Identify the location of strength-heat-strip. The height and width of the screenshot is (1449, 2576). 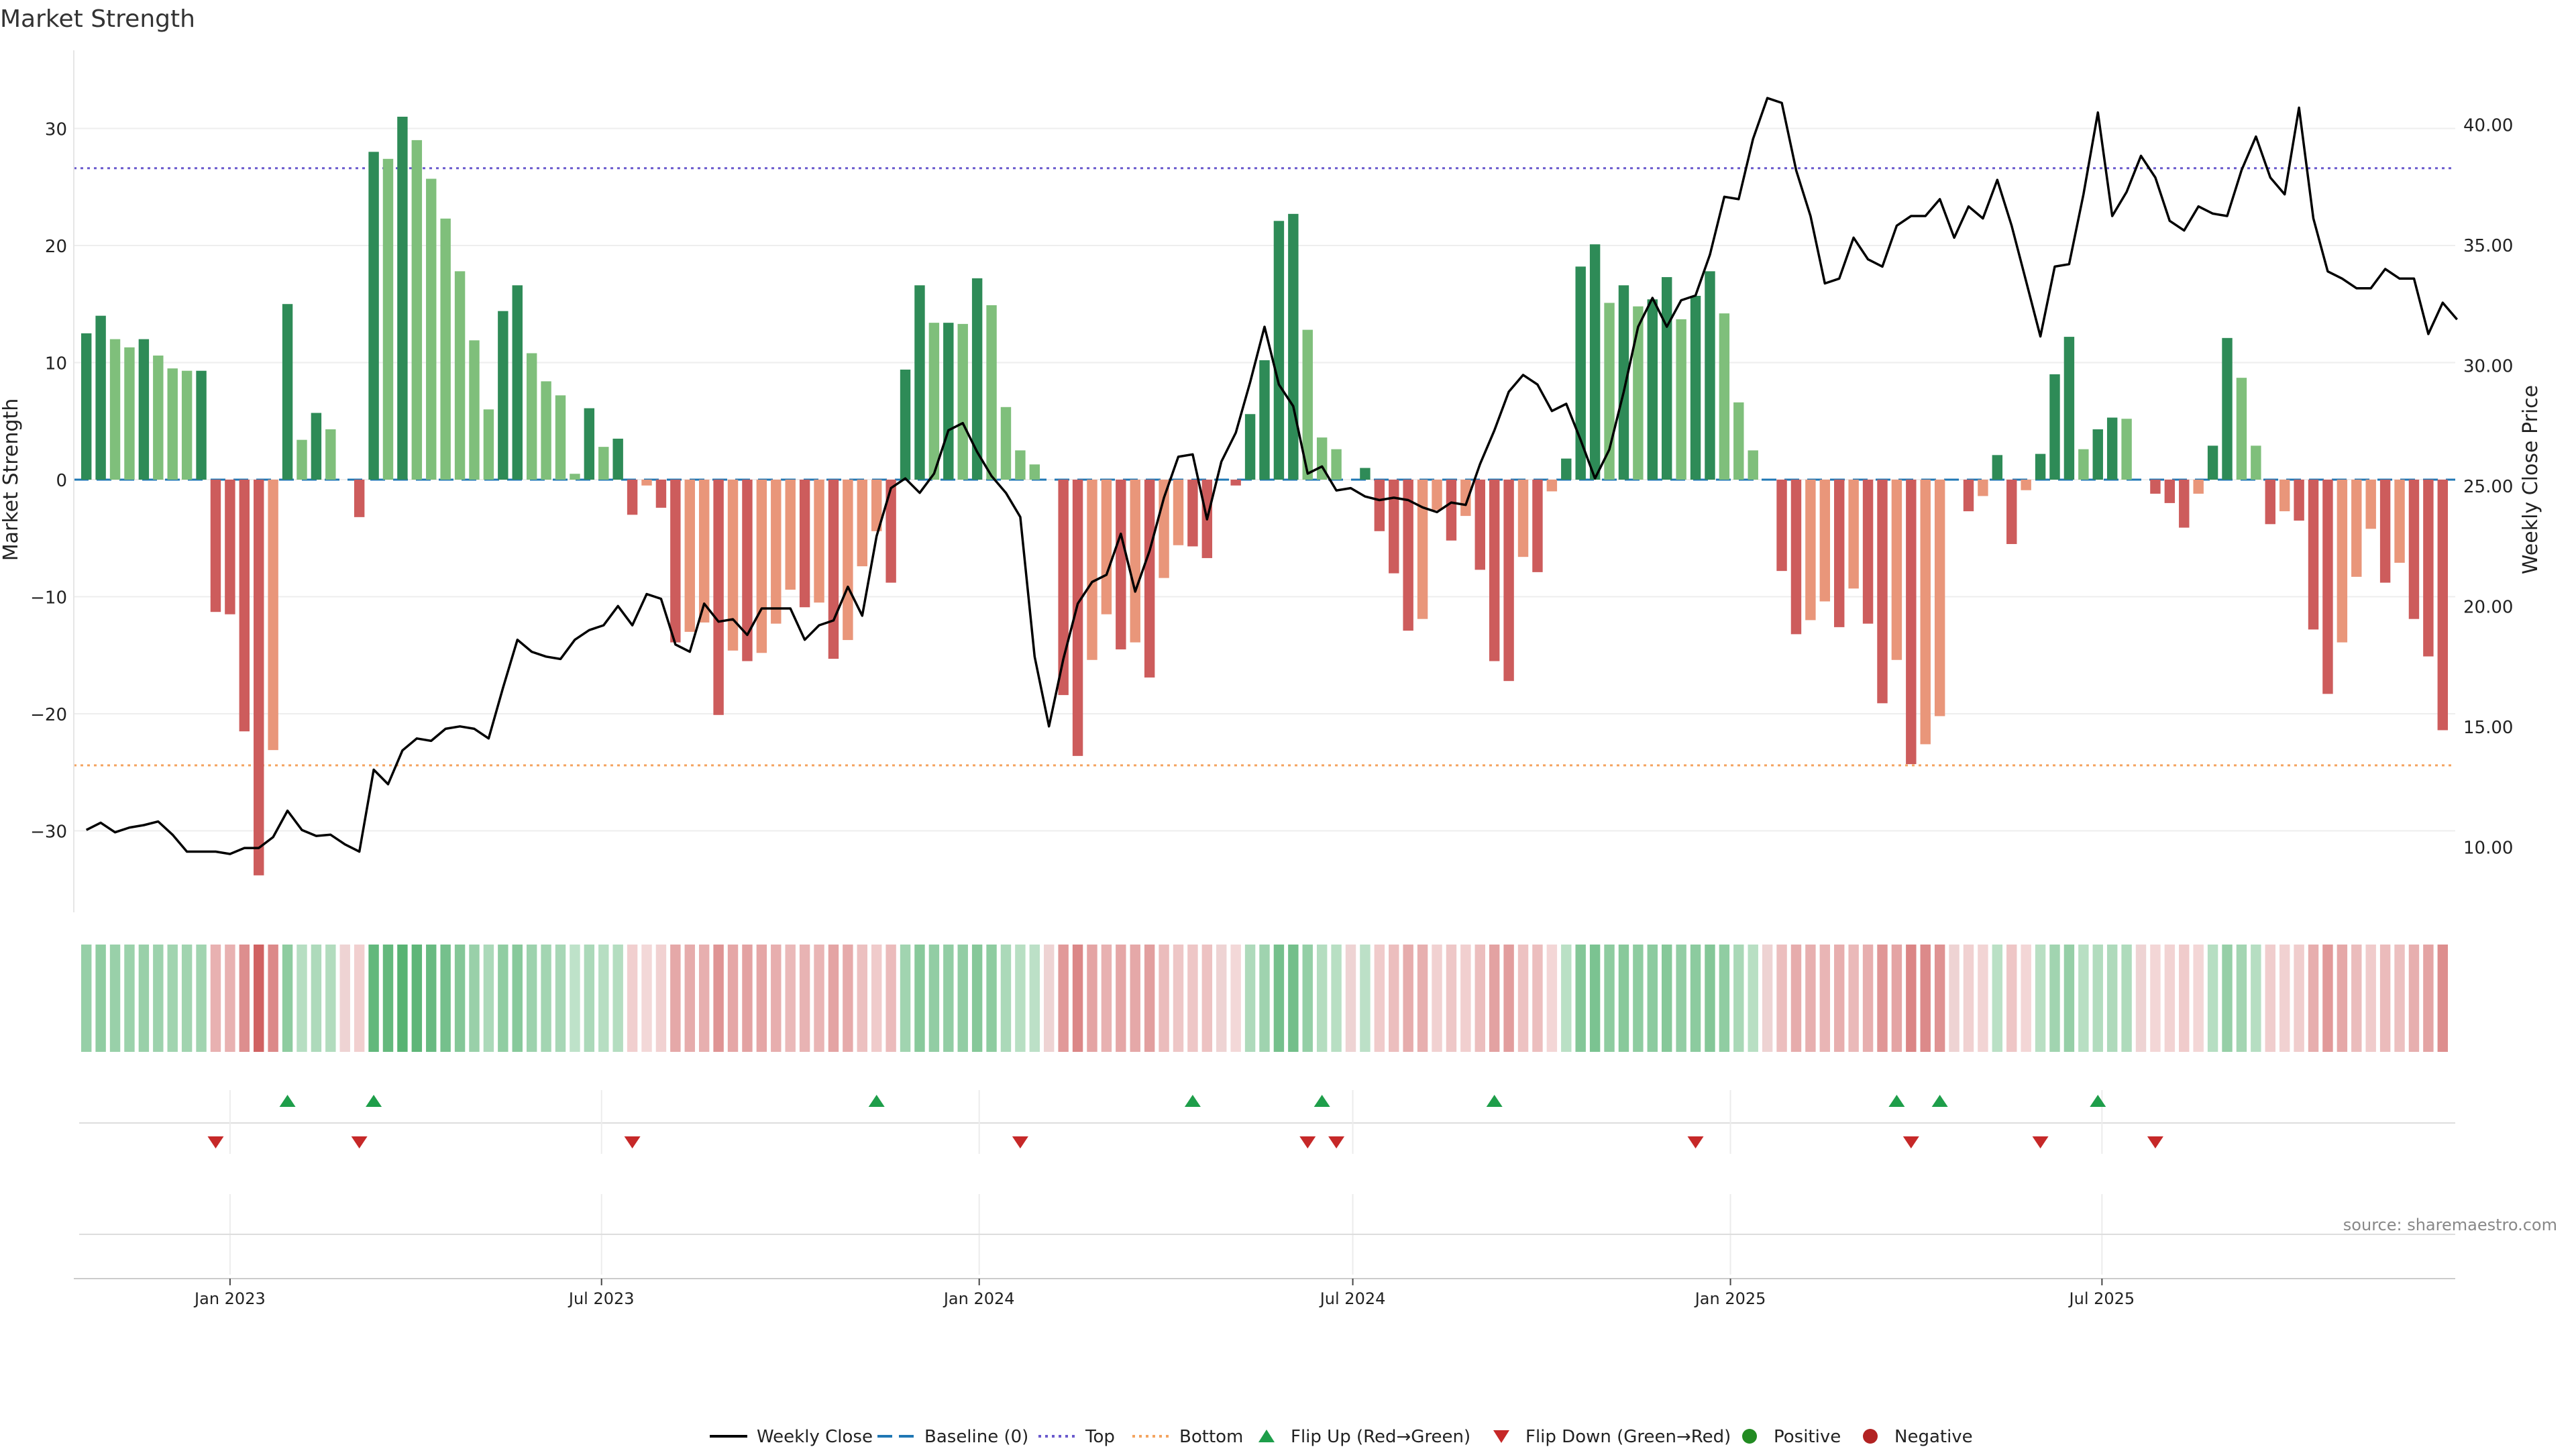
(1264, 998).